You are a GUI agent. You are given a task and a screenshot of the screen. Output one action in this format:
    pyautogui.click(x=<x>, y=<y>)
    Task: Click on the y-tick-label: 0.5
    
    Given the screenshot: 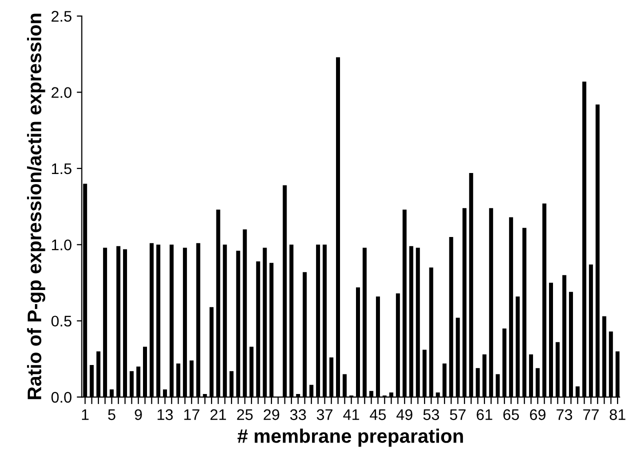 What is the action you would take?
    pyautogui.click(x=61, y=321)
    